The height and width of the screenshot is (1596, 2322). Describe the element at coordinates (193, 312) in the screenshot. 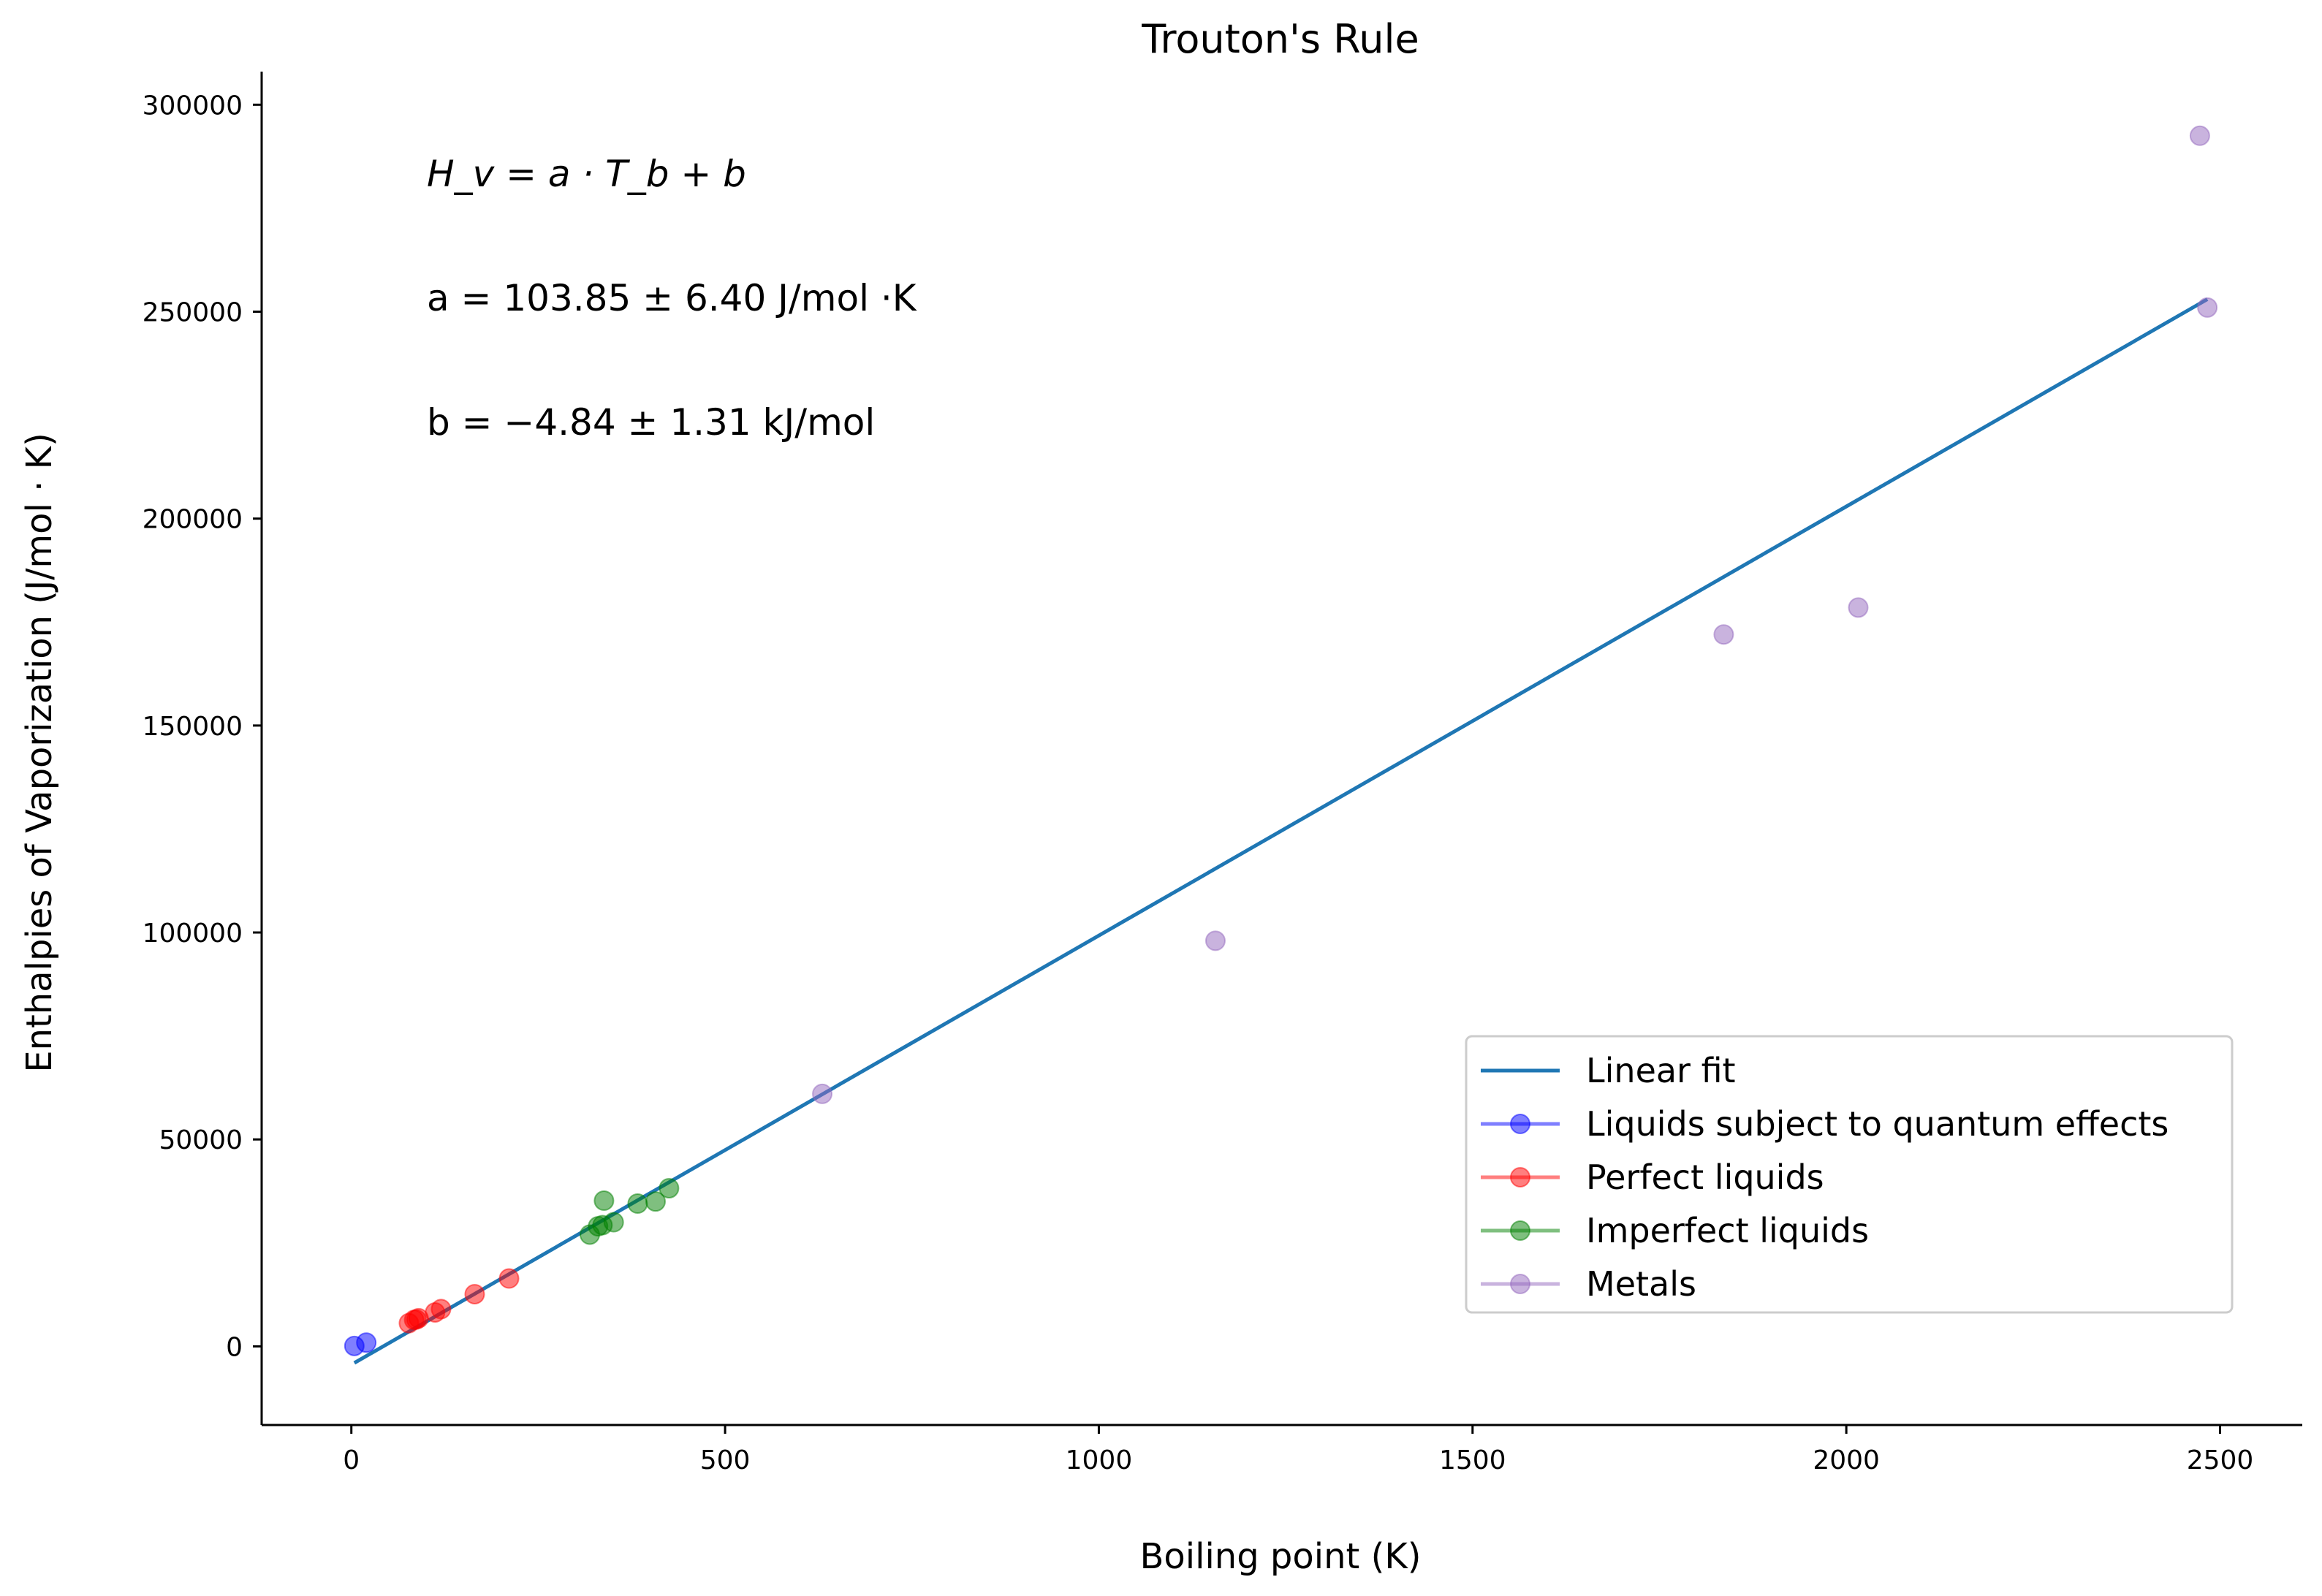

I see `y-tick-label: 250000` at that location.